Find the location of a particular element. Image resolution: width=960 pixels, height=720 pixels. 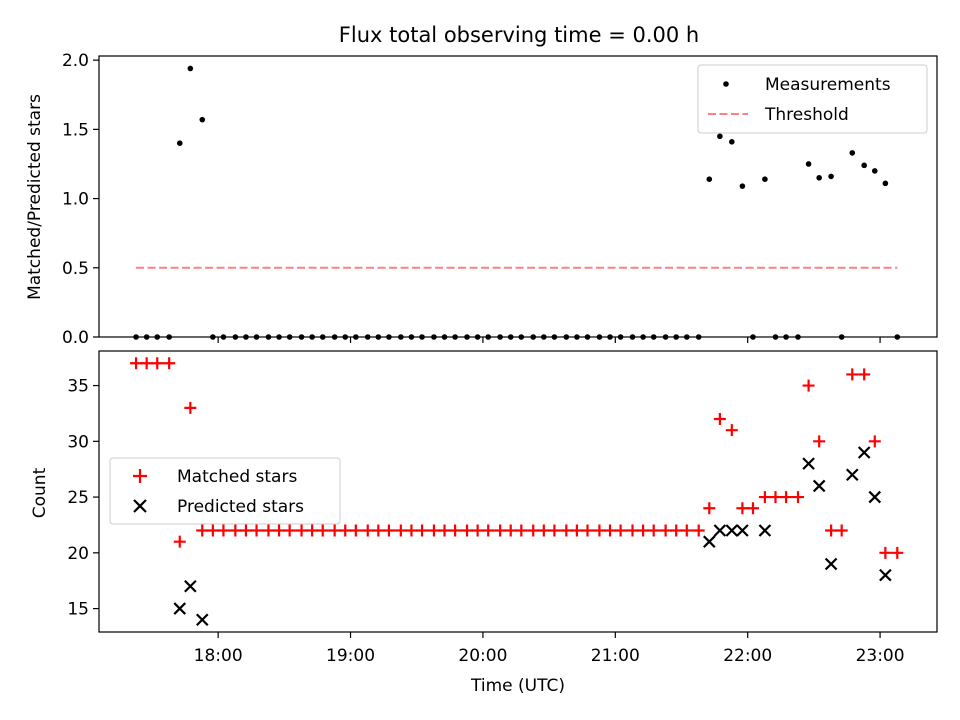

legend-predicted-label: Predicted stars is located at coordinates (240, 507).